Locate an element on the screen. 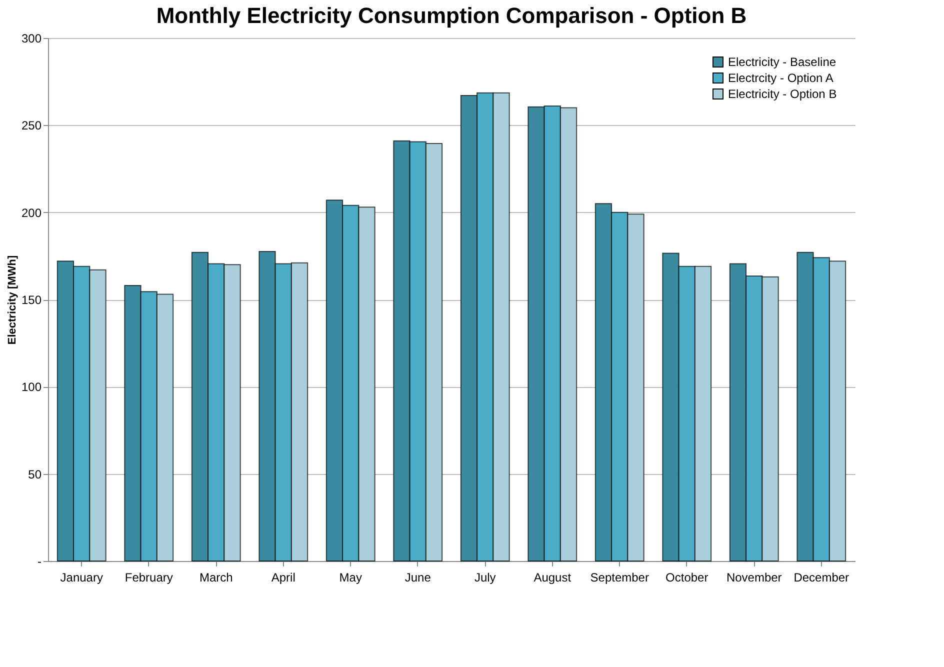  x-tick-label: February is located at coordinates (148, 577).